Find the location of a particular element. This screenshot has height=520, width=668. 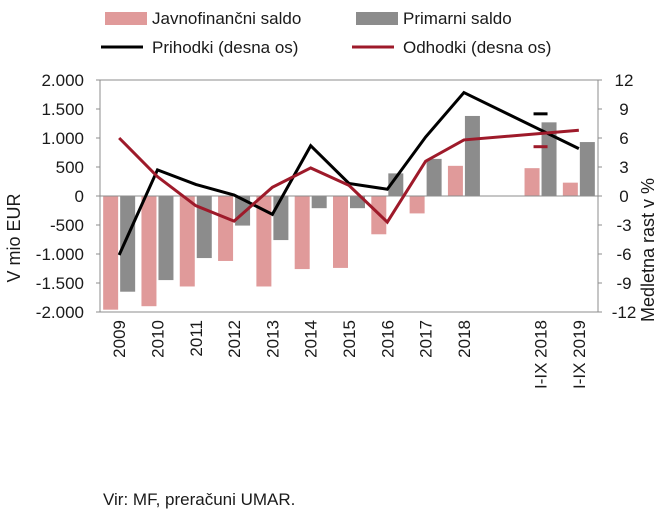

x-tick-label-5: 2014 is located at coordinates (311, 339).